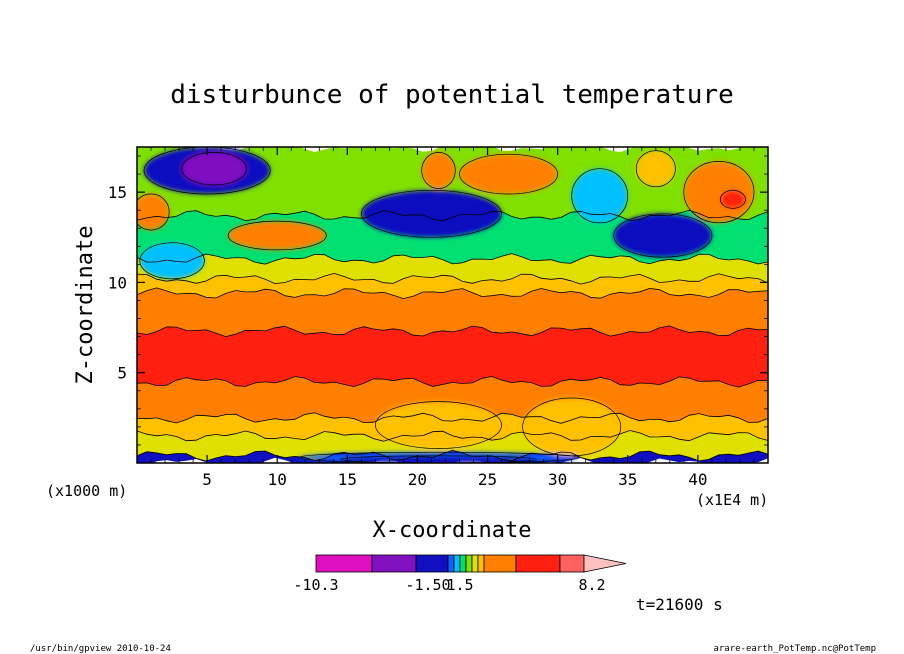  Describe the element at coordinates (117, 282) in the screenshot. I see `y-tick-label: 10` at that location.